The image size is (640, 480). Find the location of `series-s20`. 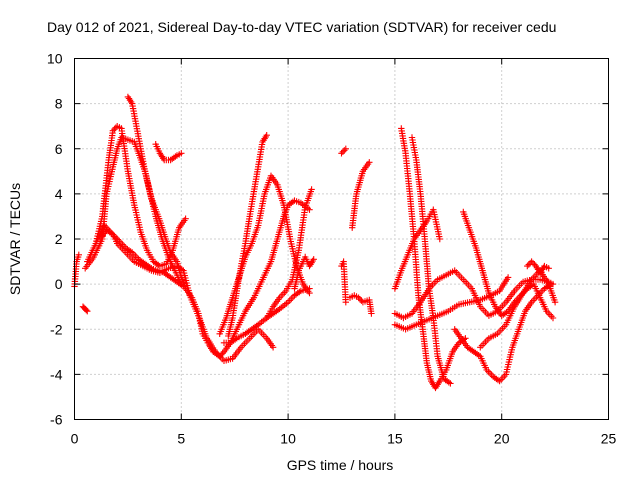

series-s20 is located at coordinates (433, 258).